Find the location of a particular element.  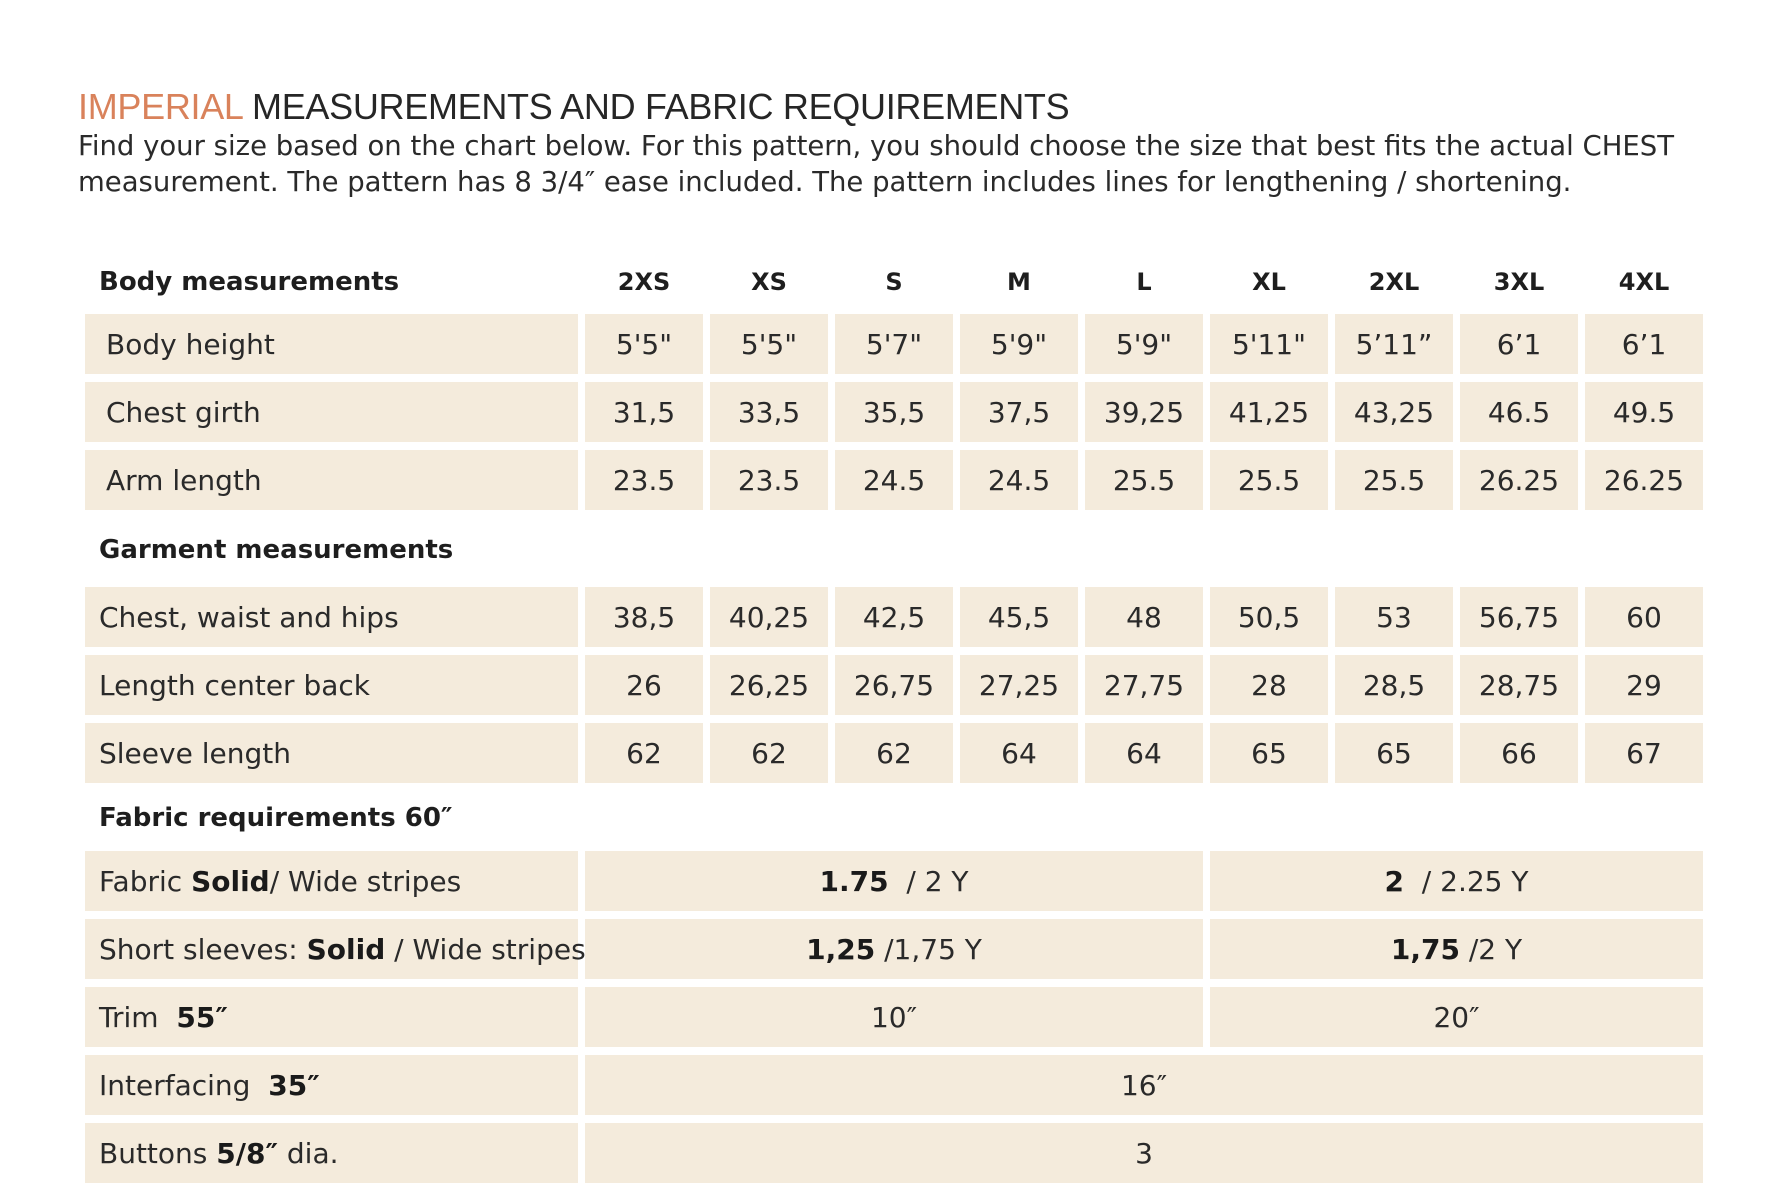

table-cell: 43,25 is located at coordinates (1394, 412).